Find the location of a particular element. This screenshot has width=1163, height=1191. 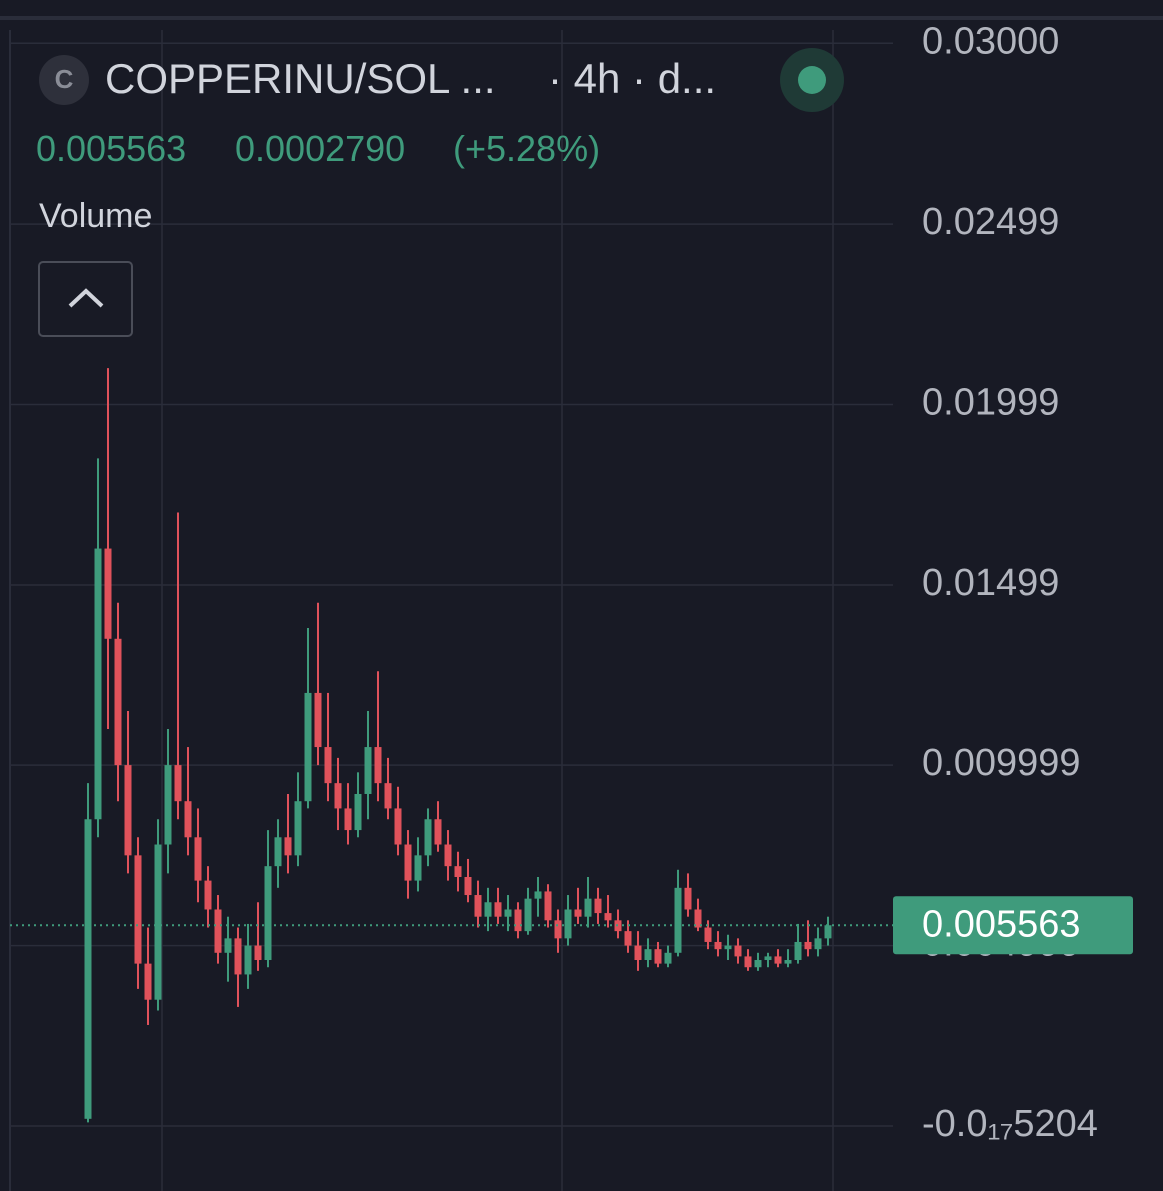

collapse-button is located at coordinates (85, 299).